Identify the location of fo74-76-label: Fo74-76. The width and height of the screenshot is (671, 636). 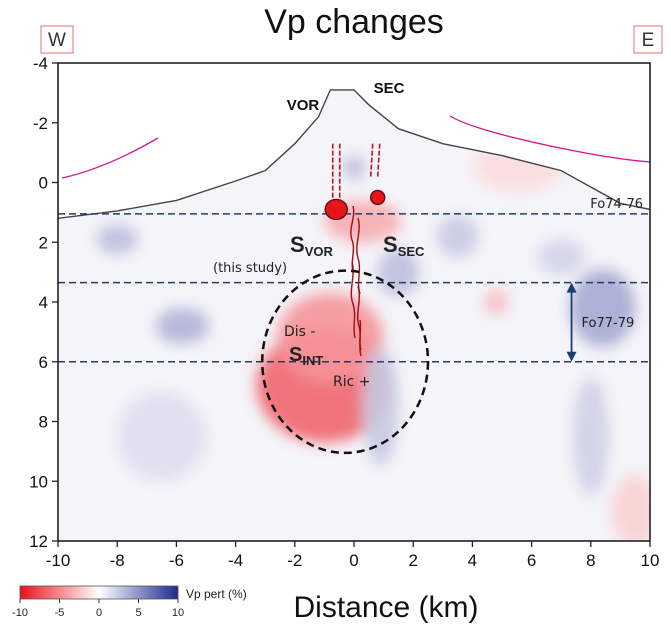
(616, 204).